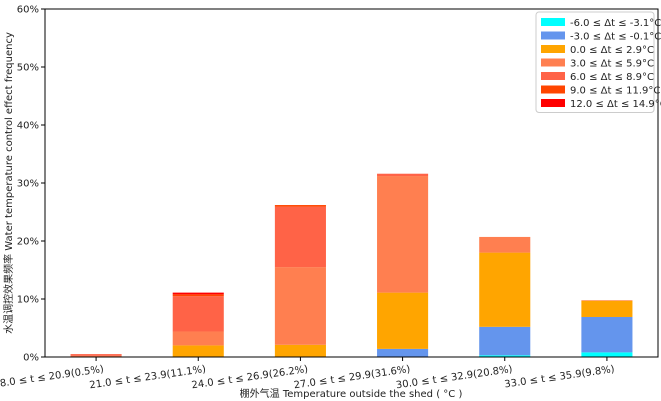  I want to click on legend-label: 9.0 ≤ Δt ≤ 11.9°C, so click(615, 91).